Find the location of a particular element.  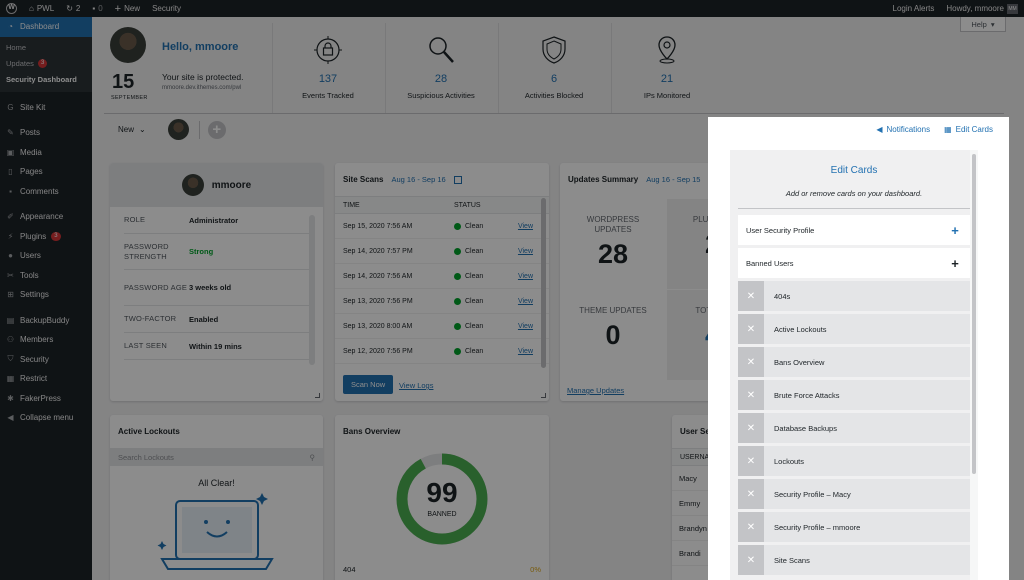

add-dashboard-button: + is located at coordinates (216, 129).